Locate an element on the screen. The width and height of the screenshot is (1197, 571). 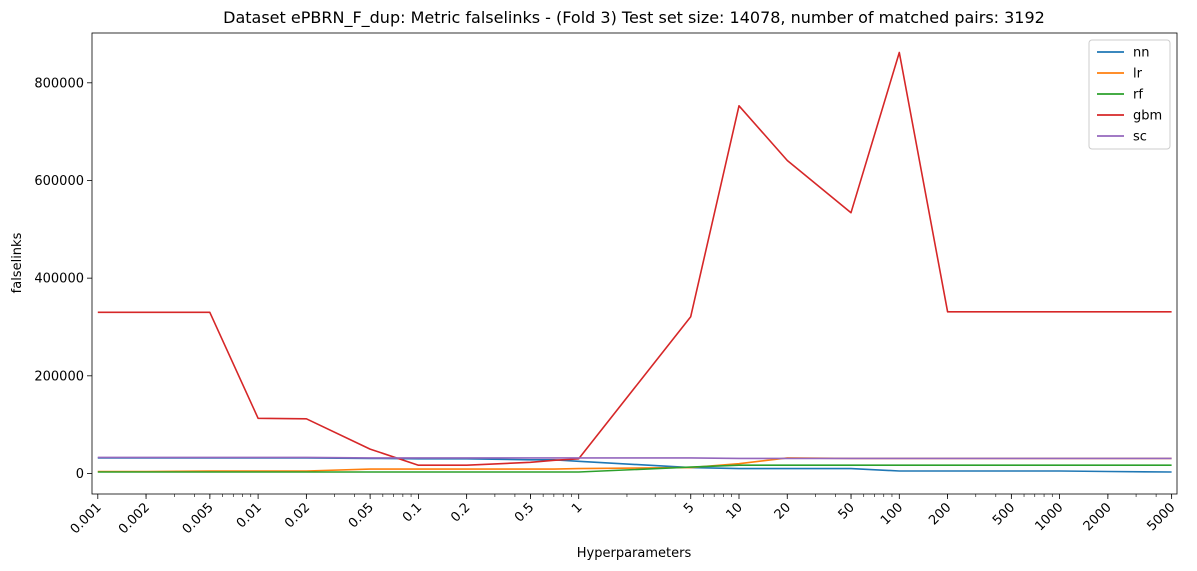
legend-label-lr: lr is located at coordinates (1138, 74).